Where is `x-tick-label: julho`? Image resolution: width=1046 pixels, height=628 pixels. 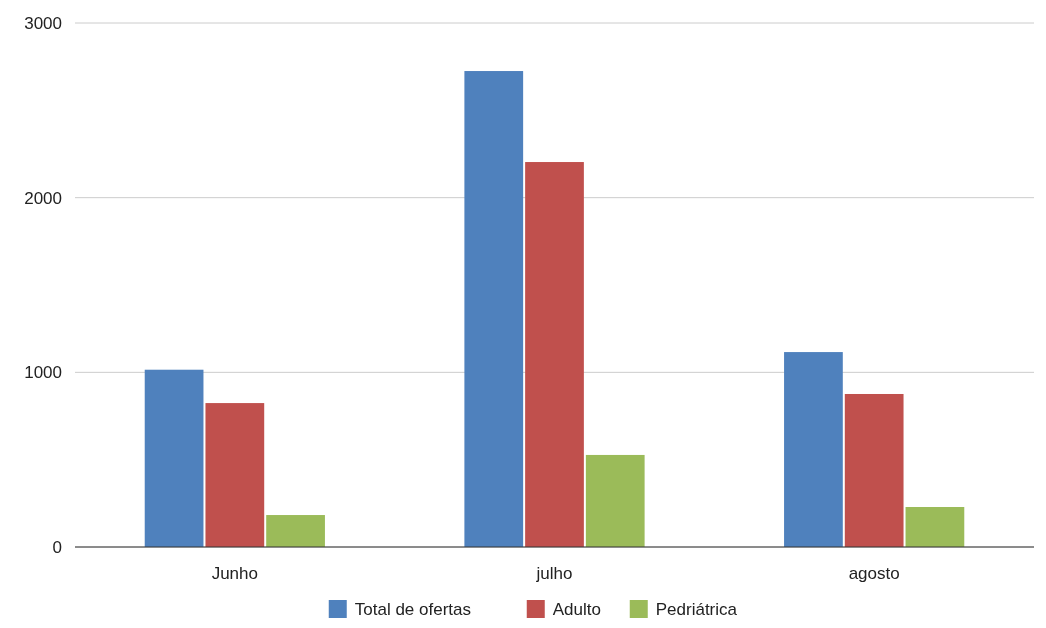 x-tick-label: julho is located at coordinates (554, 573).